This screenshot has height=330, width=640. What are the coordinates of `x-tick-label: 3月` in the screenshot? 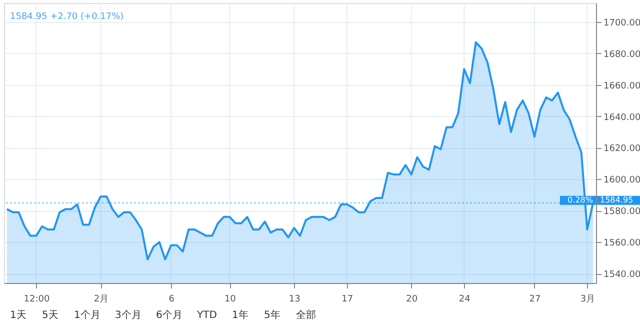 It's located at (588, 299).